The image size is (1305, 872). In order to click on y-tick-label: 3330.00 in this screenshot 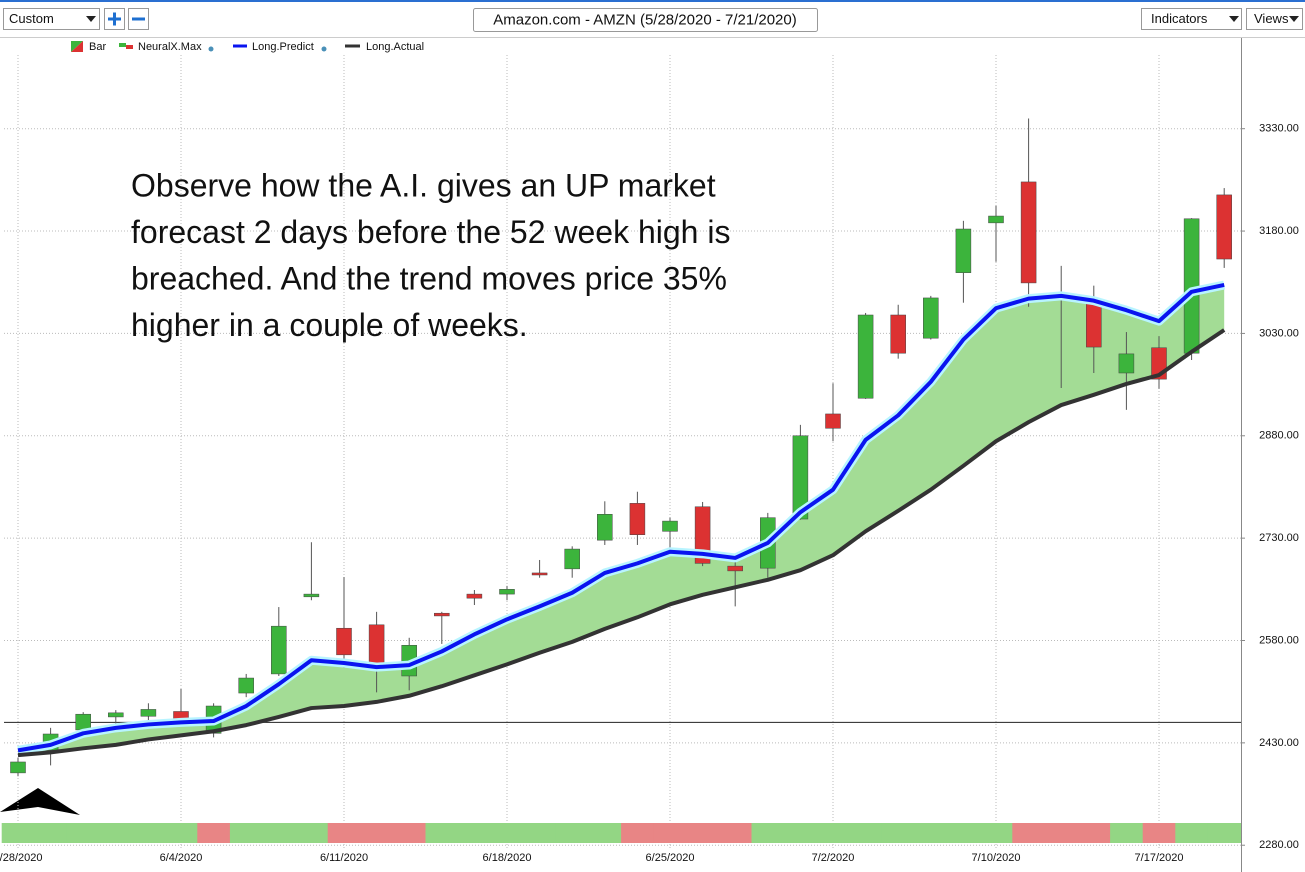, I will do `click(1279, 129)`.